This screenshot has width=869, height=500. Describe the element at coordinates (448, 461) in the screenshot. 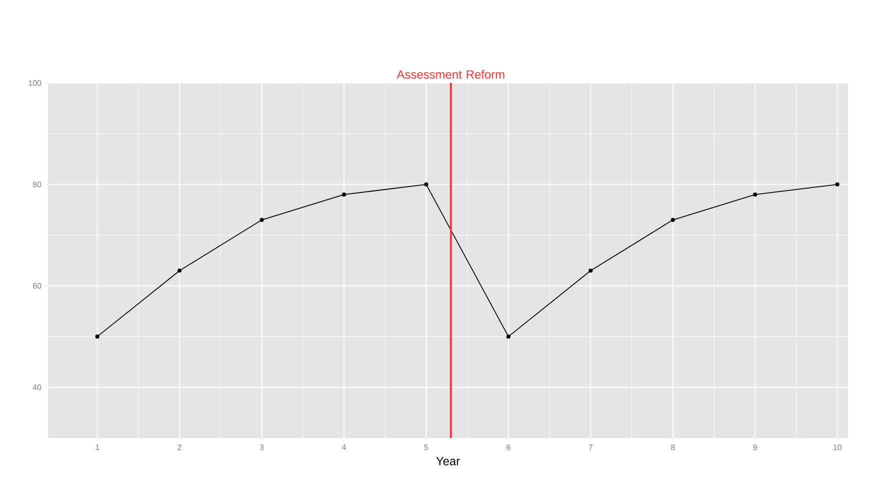

I see `x-axis-title: Year` at that location.